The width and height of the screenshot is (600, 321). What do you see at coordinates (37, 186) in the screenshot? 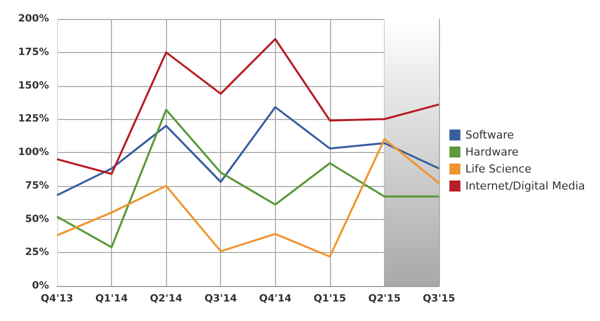
I see `y-tick-label: 75%` at bounding box center [37, 186].